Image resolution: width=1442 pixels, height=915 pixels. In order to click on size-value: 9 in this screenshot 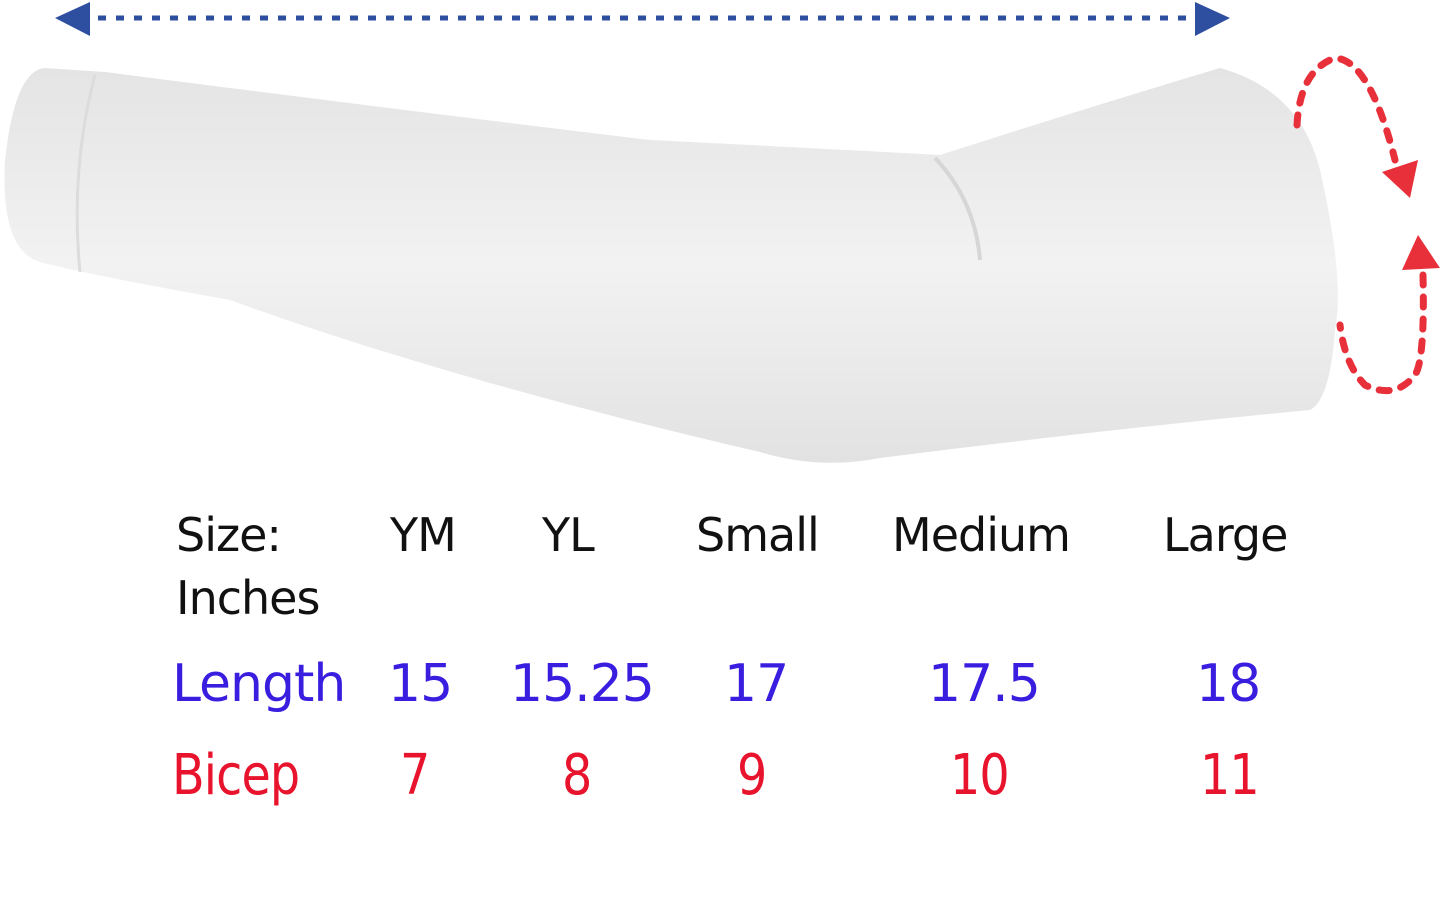, I will do `click(752, 775)`.